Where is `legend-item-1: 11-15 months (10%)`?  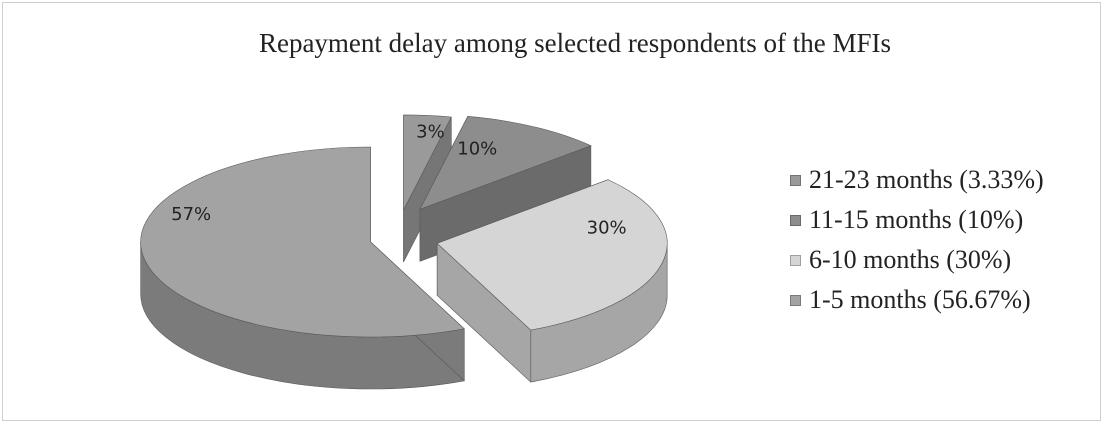 legend-item-1: 11-15 months (10%) is located at coordinates (917, 220).